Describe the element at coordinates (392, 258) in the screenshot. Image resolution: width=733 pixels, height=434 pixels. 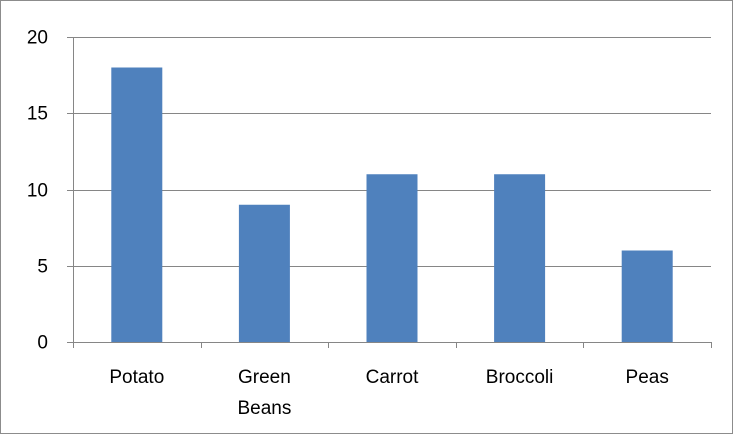
I see `bar-carrot` at that location.